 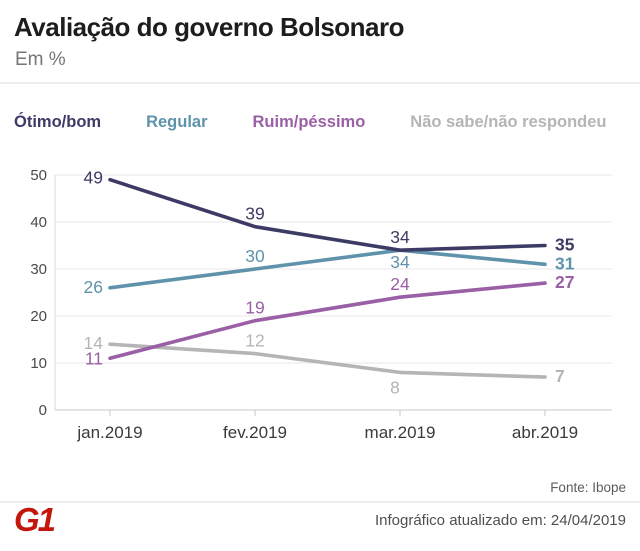 What do you see at coordinates (565, 245) in the screenshot?
I see `data-label-otimo-bom: 35` at bounding box center [565, 245].